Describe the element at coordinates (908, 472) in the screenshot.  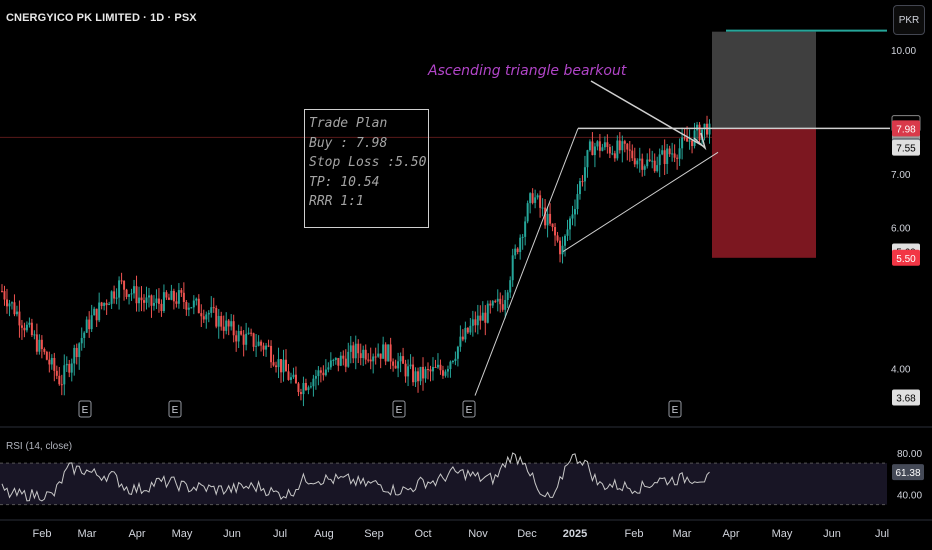
I see `rsi-value-bg` at that location.